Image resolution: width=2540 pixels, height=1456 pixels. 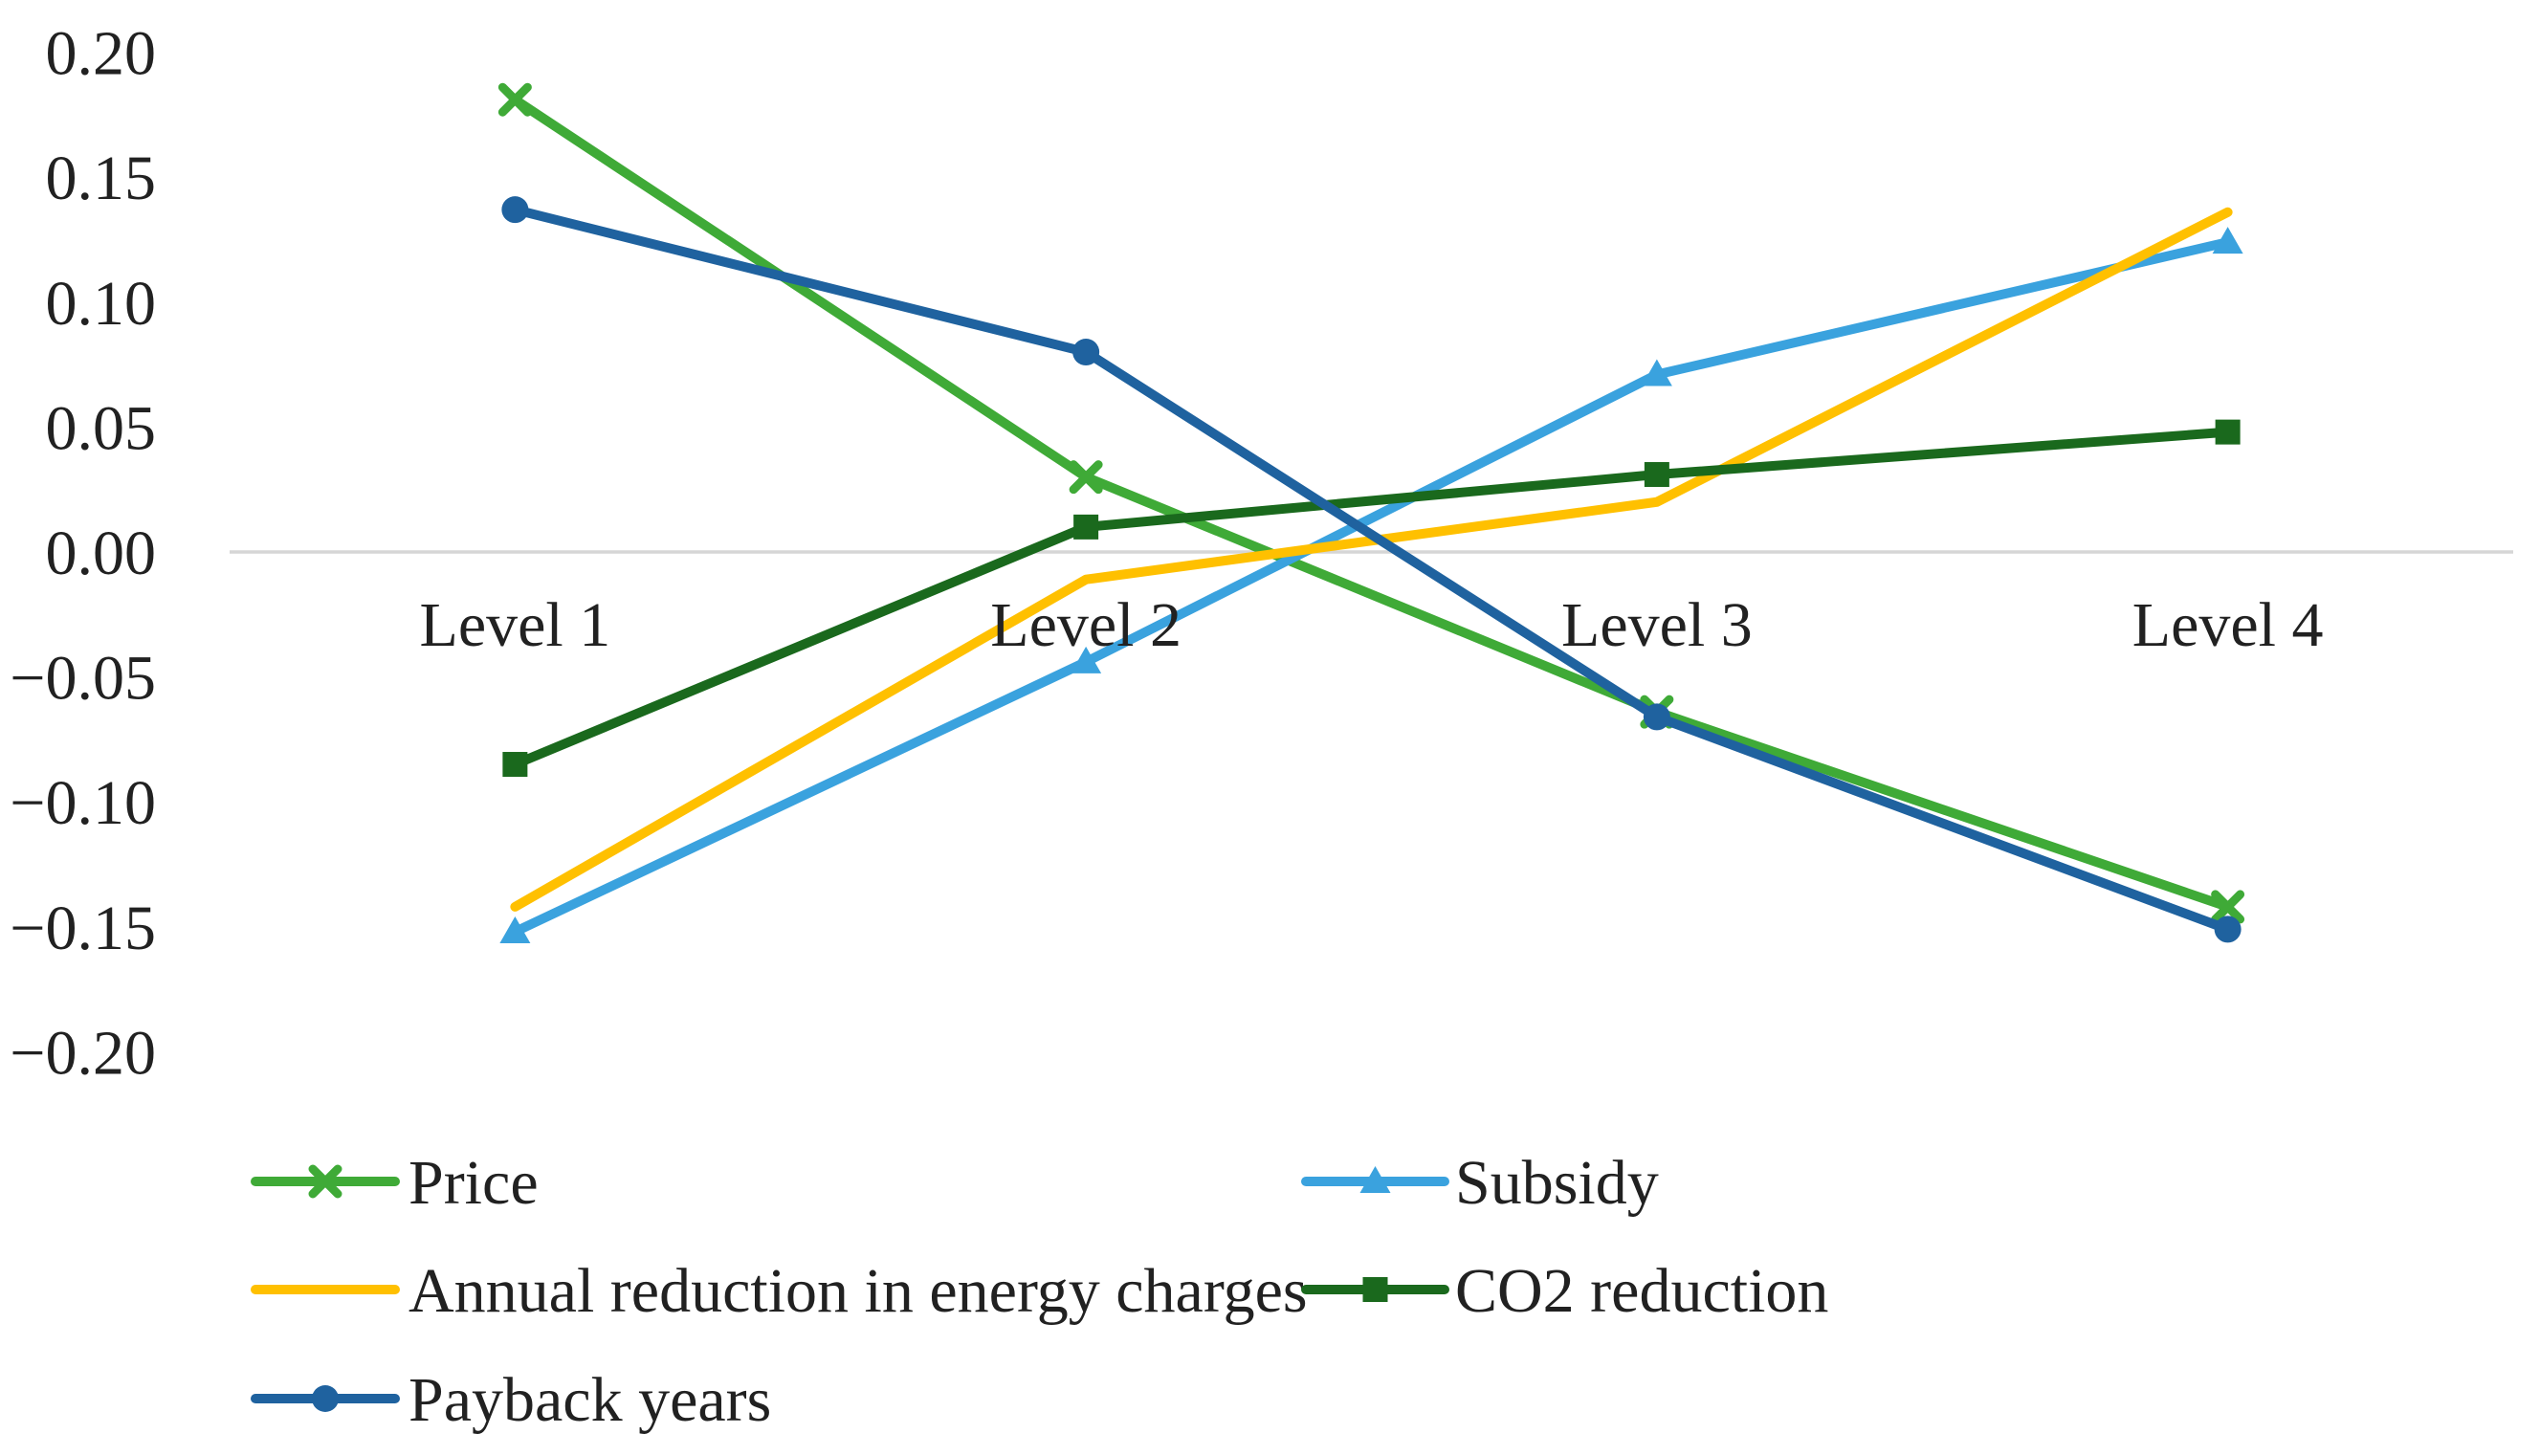 What do you see at coordinates (1375, 1179) in the screenshot?
I see `legend-subsidy-triangle-marker` at bounding box center [1375, 1179].